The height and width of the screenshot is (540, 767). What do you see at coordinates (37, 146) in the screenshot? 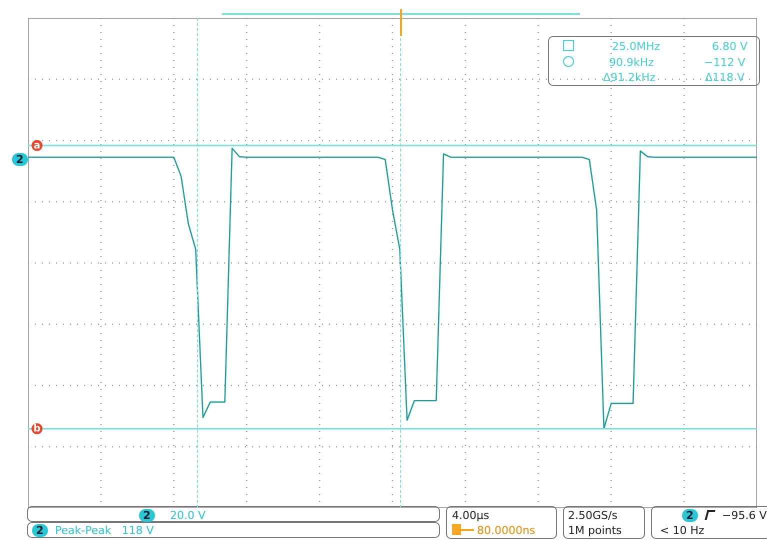
I see `ref-line-label: a` at bounding box center [37, 146].